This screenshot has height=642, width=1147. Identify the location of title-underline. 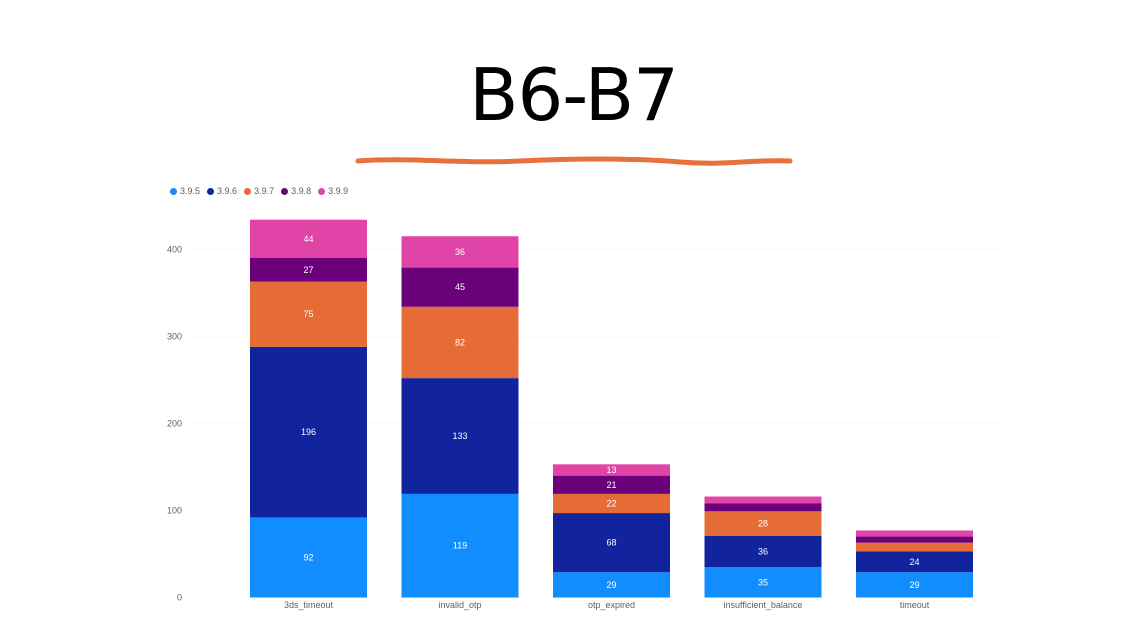
(574, 161).